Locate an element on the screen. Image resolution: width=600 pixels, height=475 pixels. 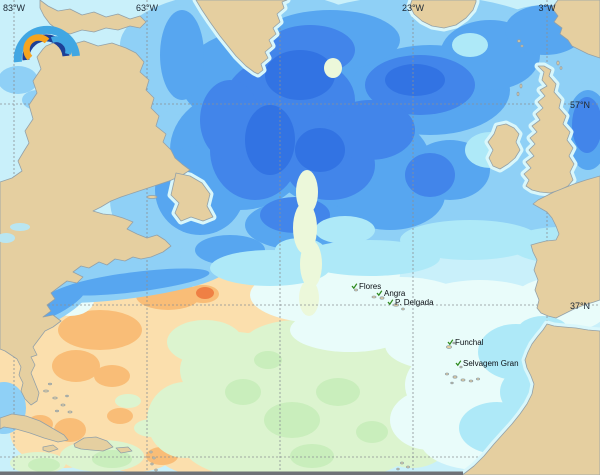
anticosti-island is located at coordinates (152, 197).